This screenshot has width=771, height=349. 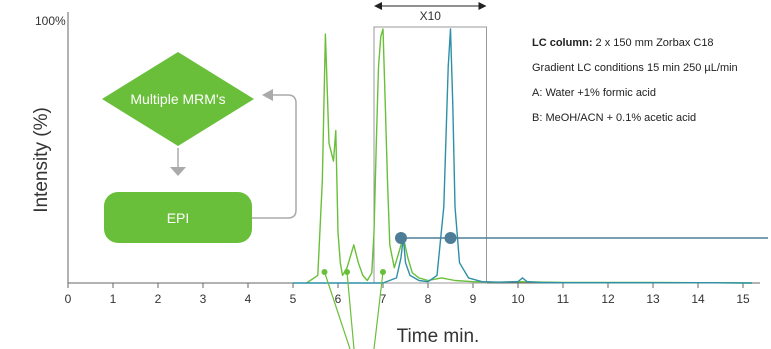 What do you see at coordinates (178, 171) in the screenshot?
I see `flow-down-arrowhead` at bounding box center [178, 171].